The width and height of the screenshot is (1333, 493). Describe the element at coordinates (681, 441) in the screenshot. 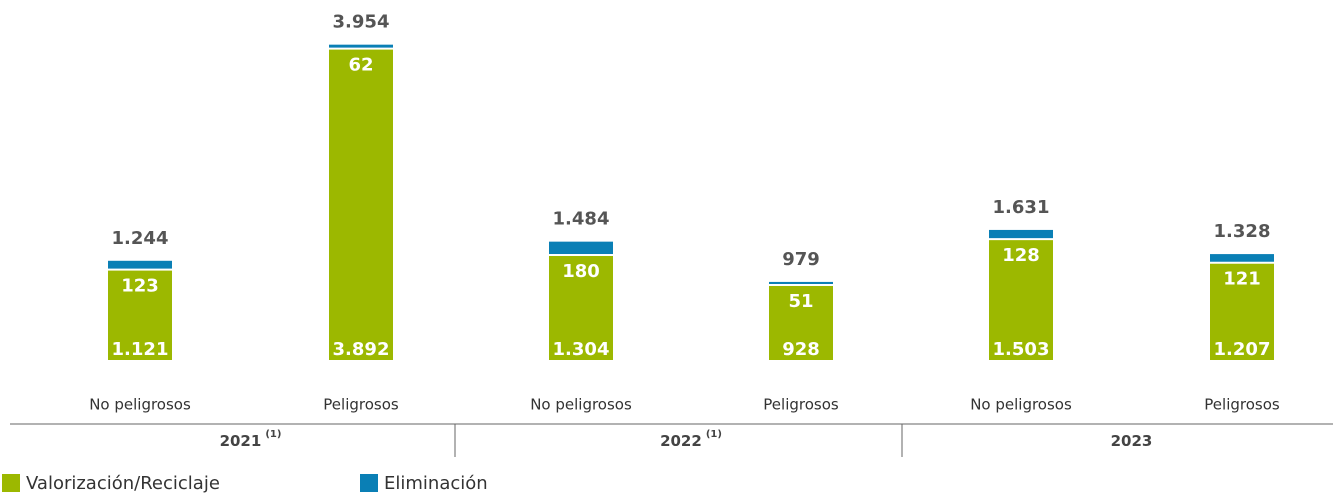

I see `group-year: 2022` at that location.